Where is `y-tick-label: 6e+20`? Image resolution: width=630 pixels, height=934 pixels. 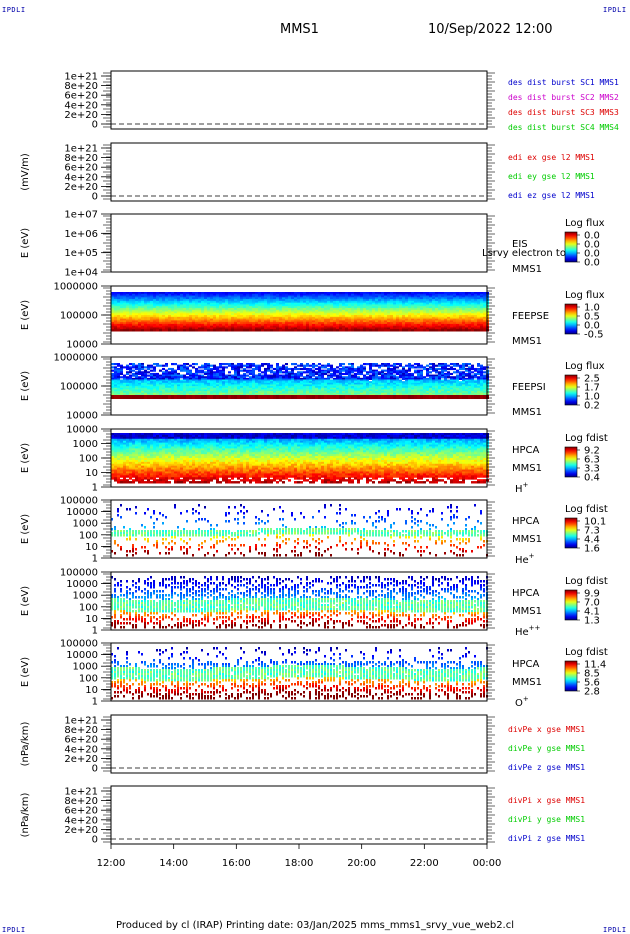
y-tick-label: 6e+20 is located at coordinates (81, 96).